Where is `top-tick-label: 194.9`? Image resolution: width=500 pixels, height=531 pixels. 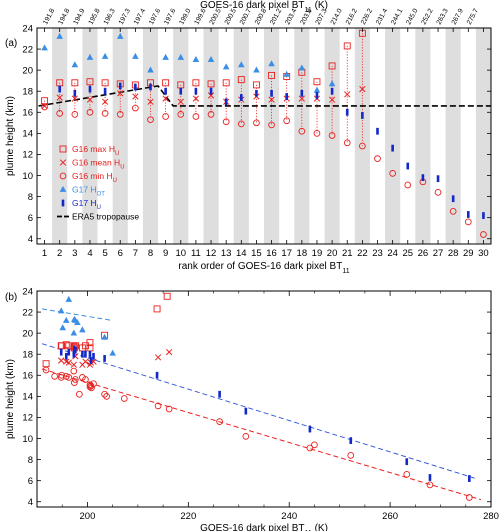 top-tick-label: 194.9 is located at coordinates (79, 16).